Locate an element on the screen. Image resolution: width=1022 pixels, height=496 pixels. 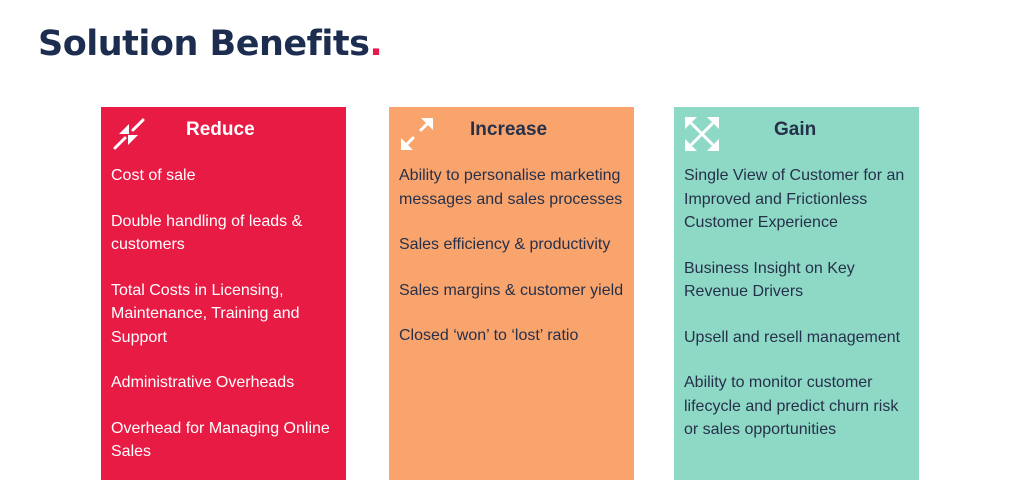
card-header: Gain is located at coordinates (796, 133).